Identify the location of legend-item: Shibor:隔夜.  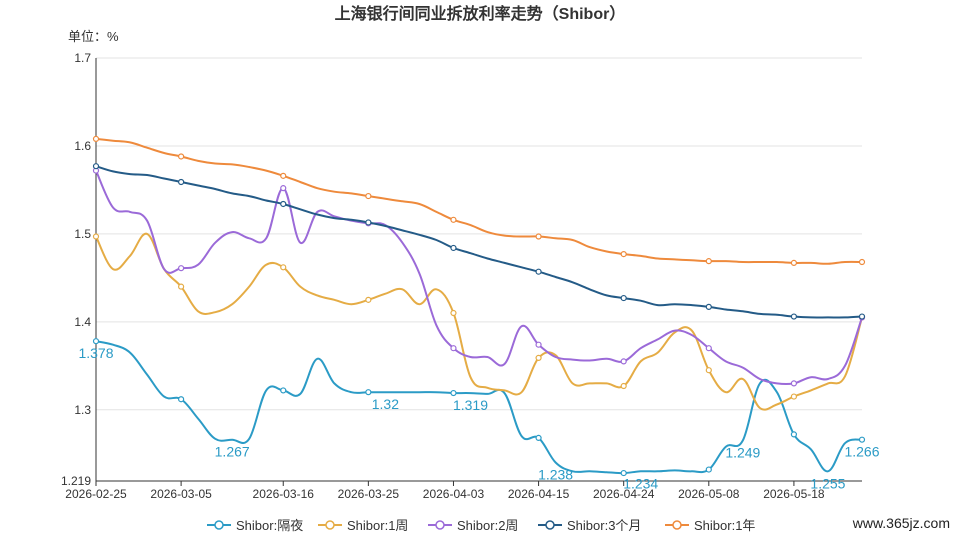
(255, 525).